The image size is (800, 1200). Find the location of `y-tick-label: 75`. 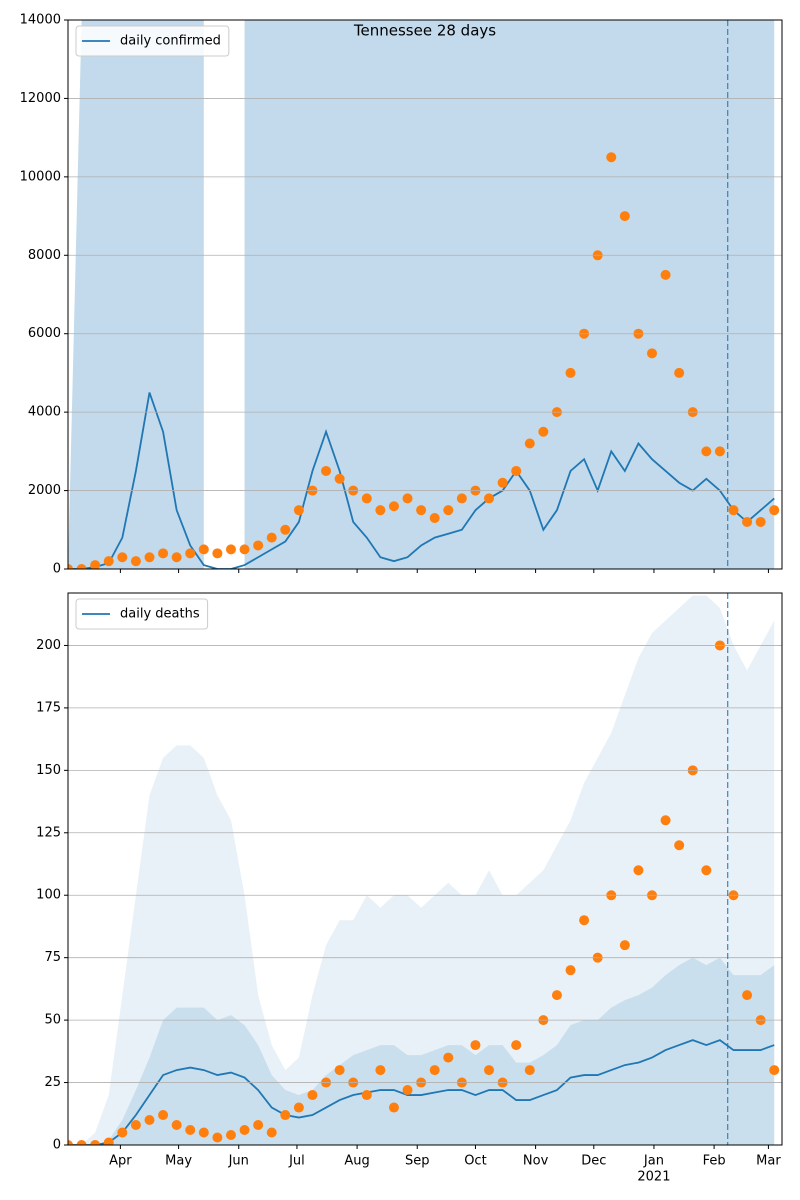

y-tick-label: 75 is located at coordinates (52, 957).